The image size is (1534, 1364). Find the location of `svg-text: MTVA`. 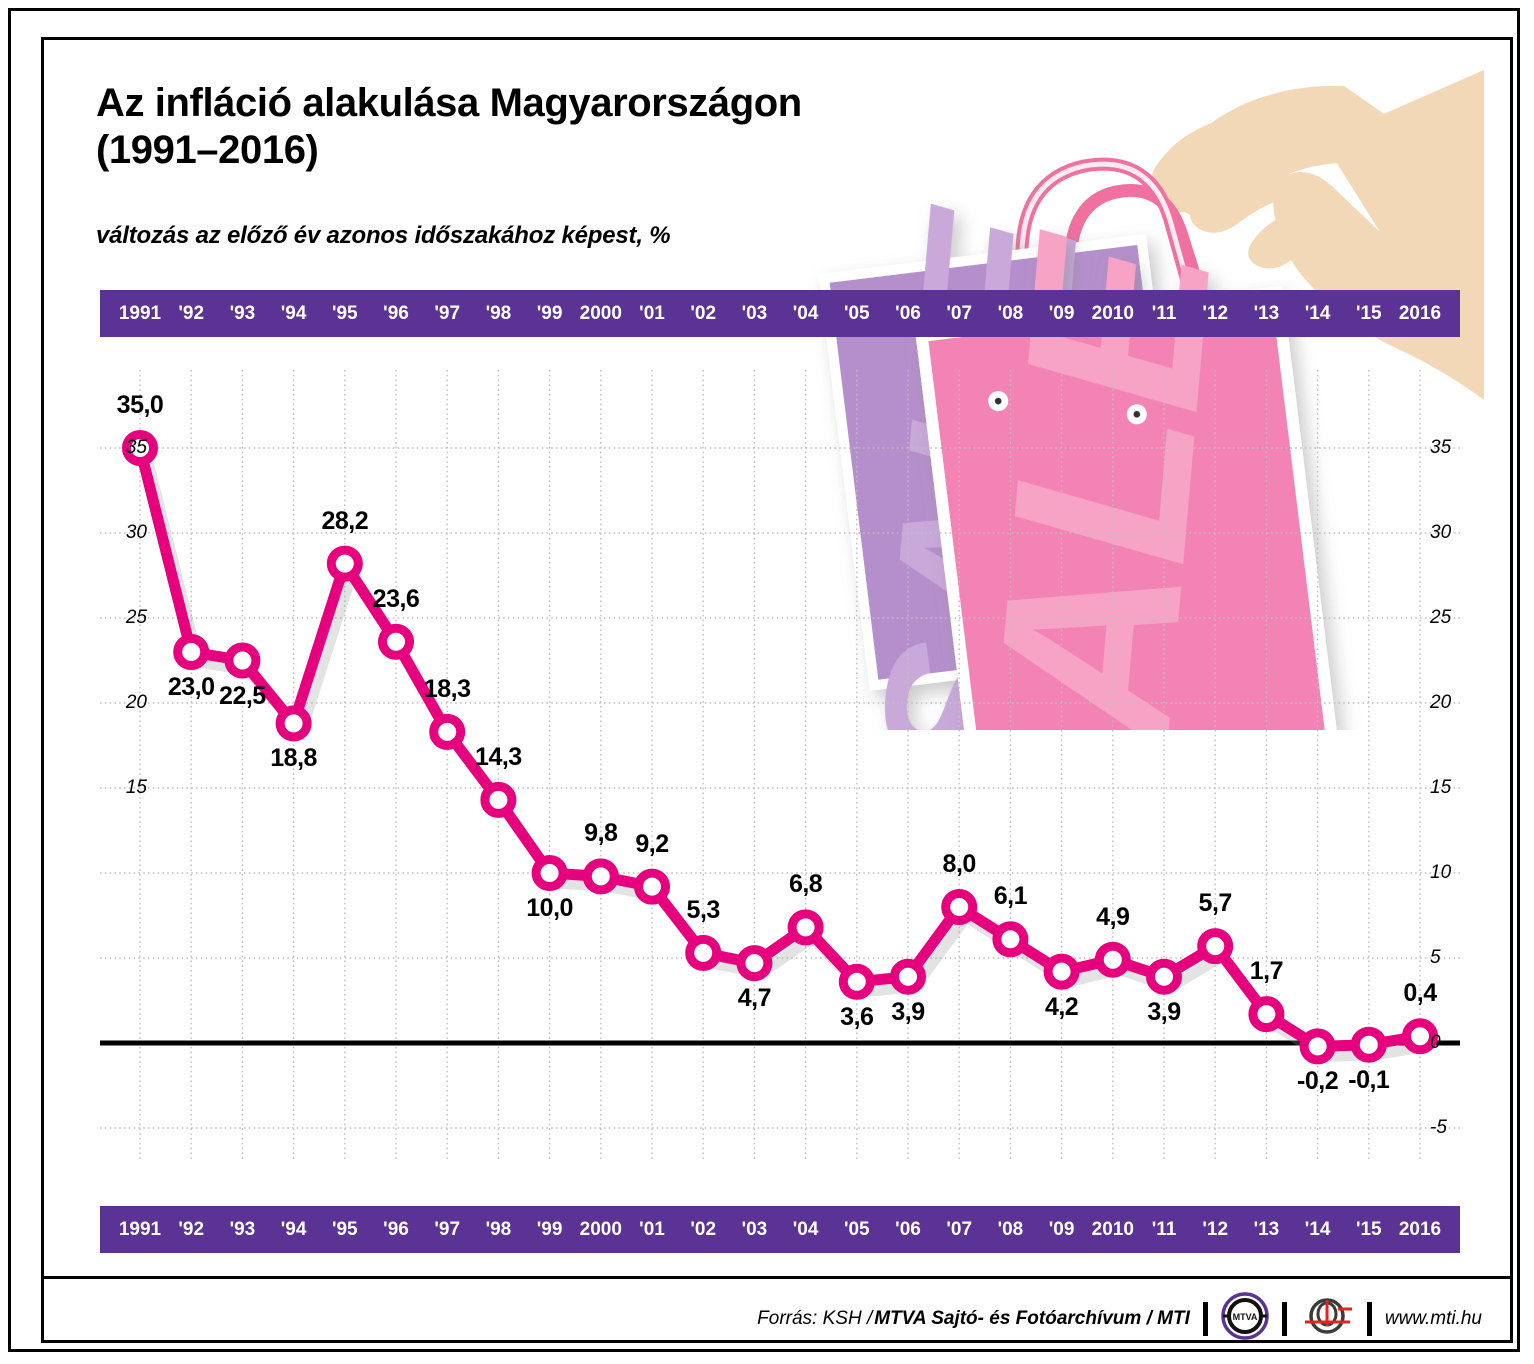

svg-text: MTVA is located at coordinates (1244, 1317).